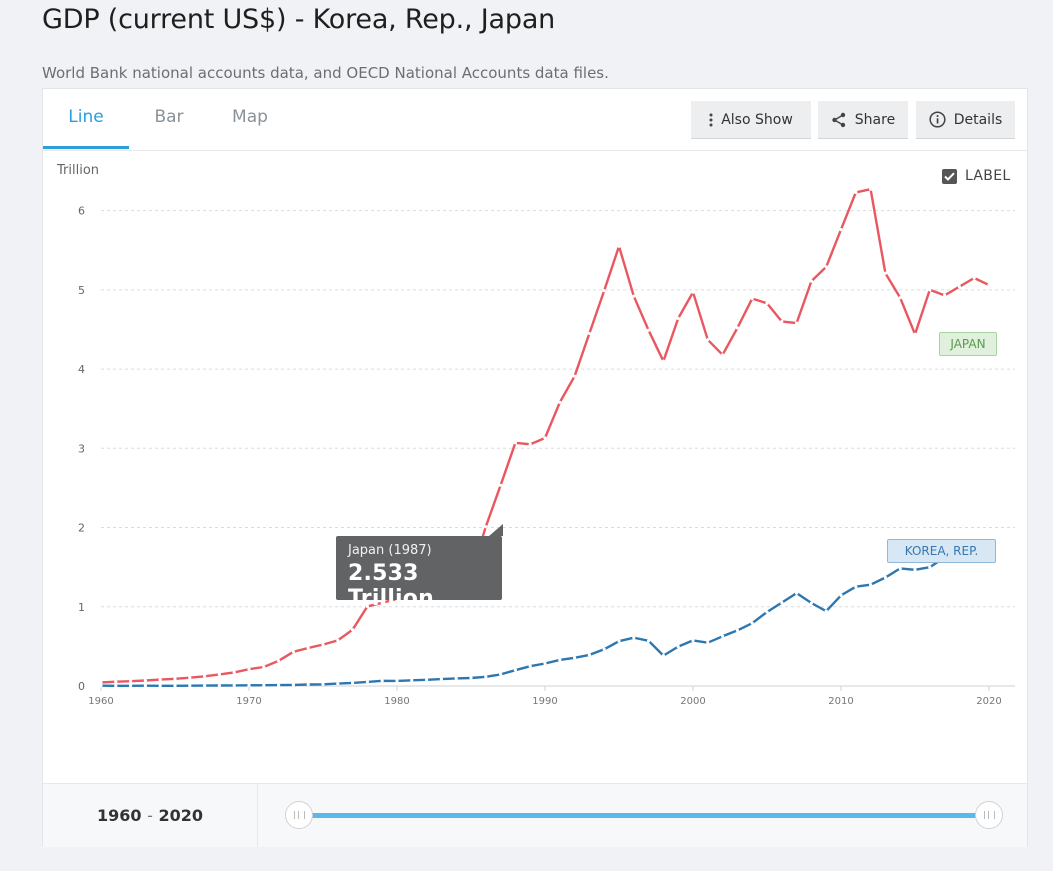 The height and width of the screenshot is (871, 1053). Describe the element at coordinates (81, 607) in the screenshot. I see `y-tick-label: 1` at that location.